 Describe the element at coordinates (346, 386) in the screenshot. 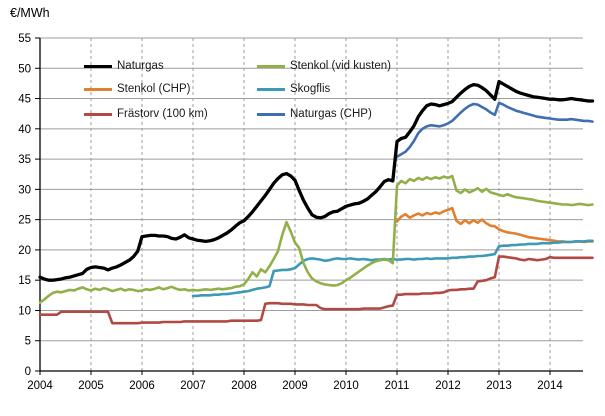

I see `svg-text: 2010` at that location.